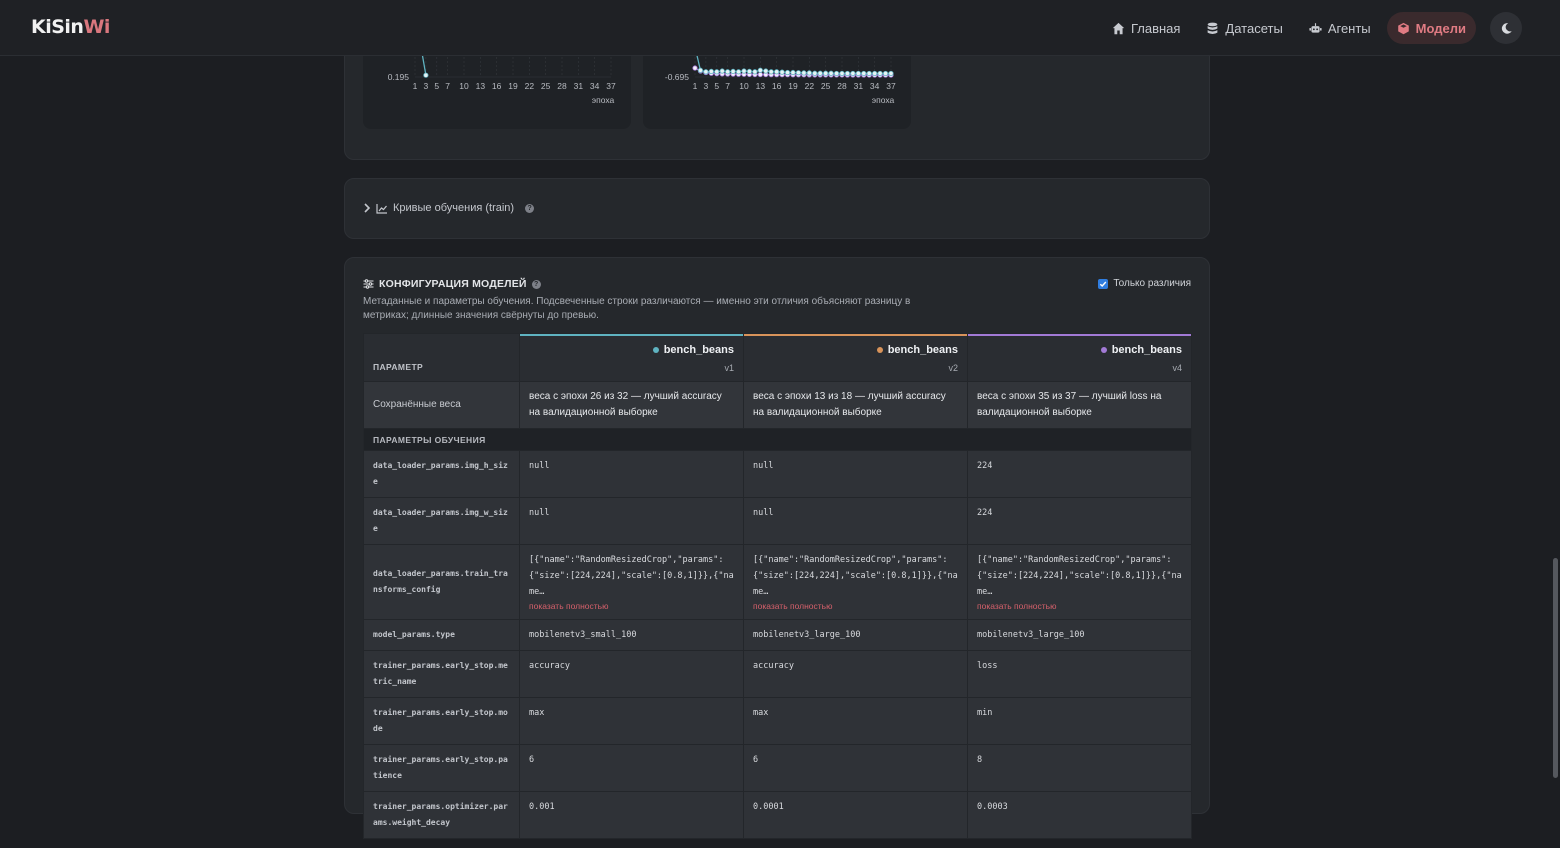  I want to click on x-tick-label: 37, so click(891, 86).